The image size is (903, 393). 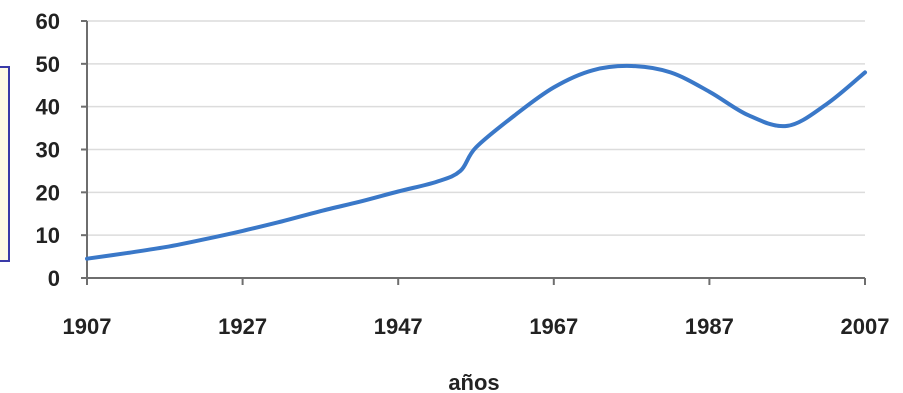 I want to click on y-tick-label-10: 10, so click(x=48, y=235).